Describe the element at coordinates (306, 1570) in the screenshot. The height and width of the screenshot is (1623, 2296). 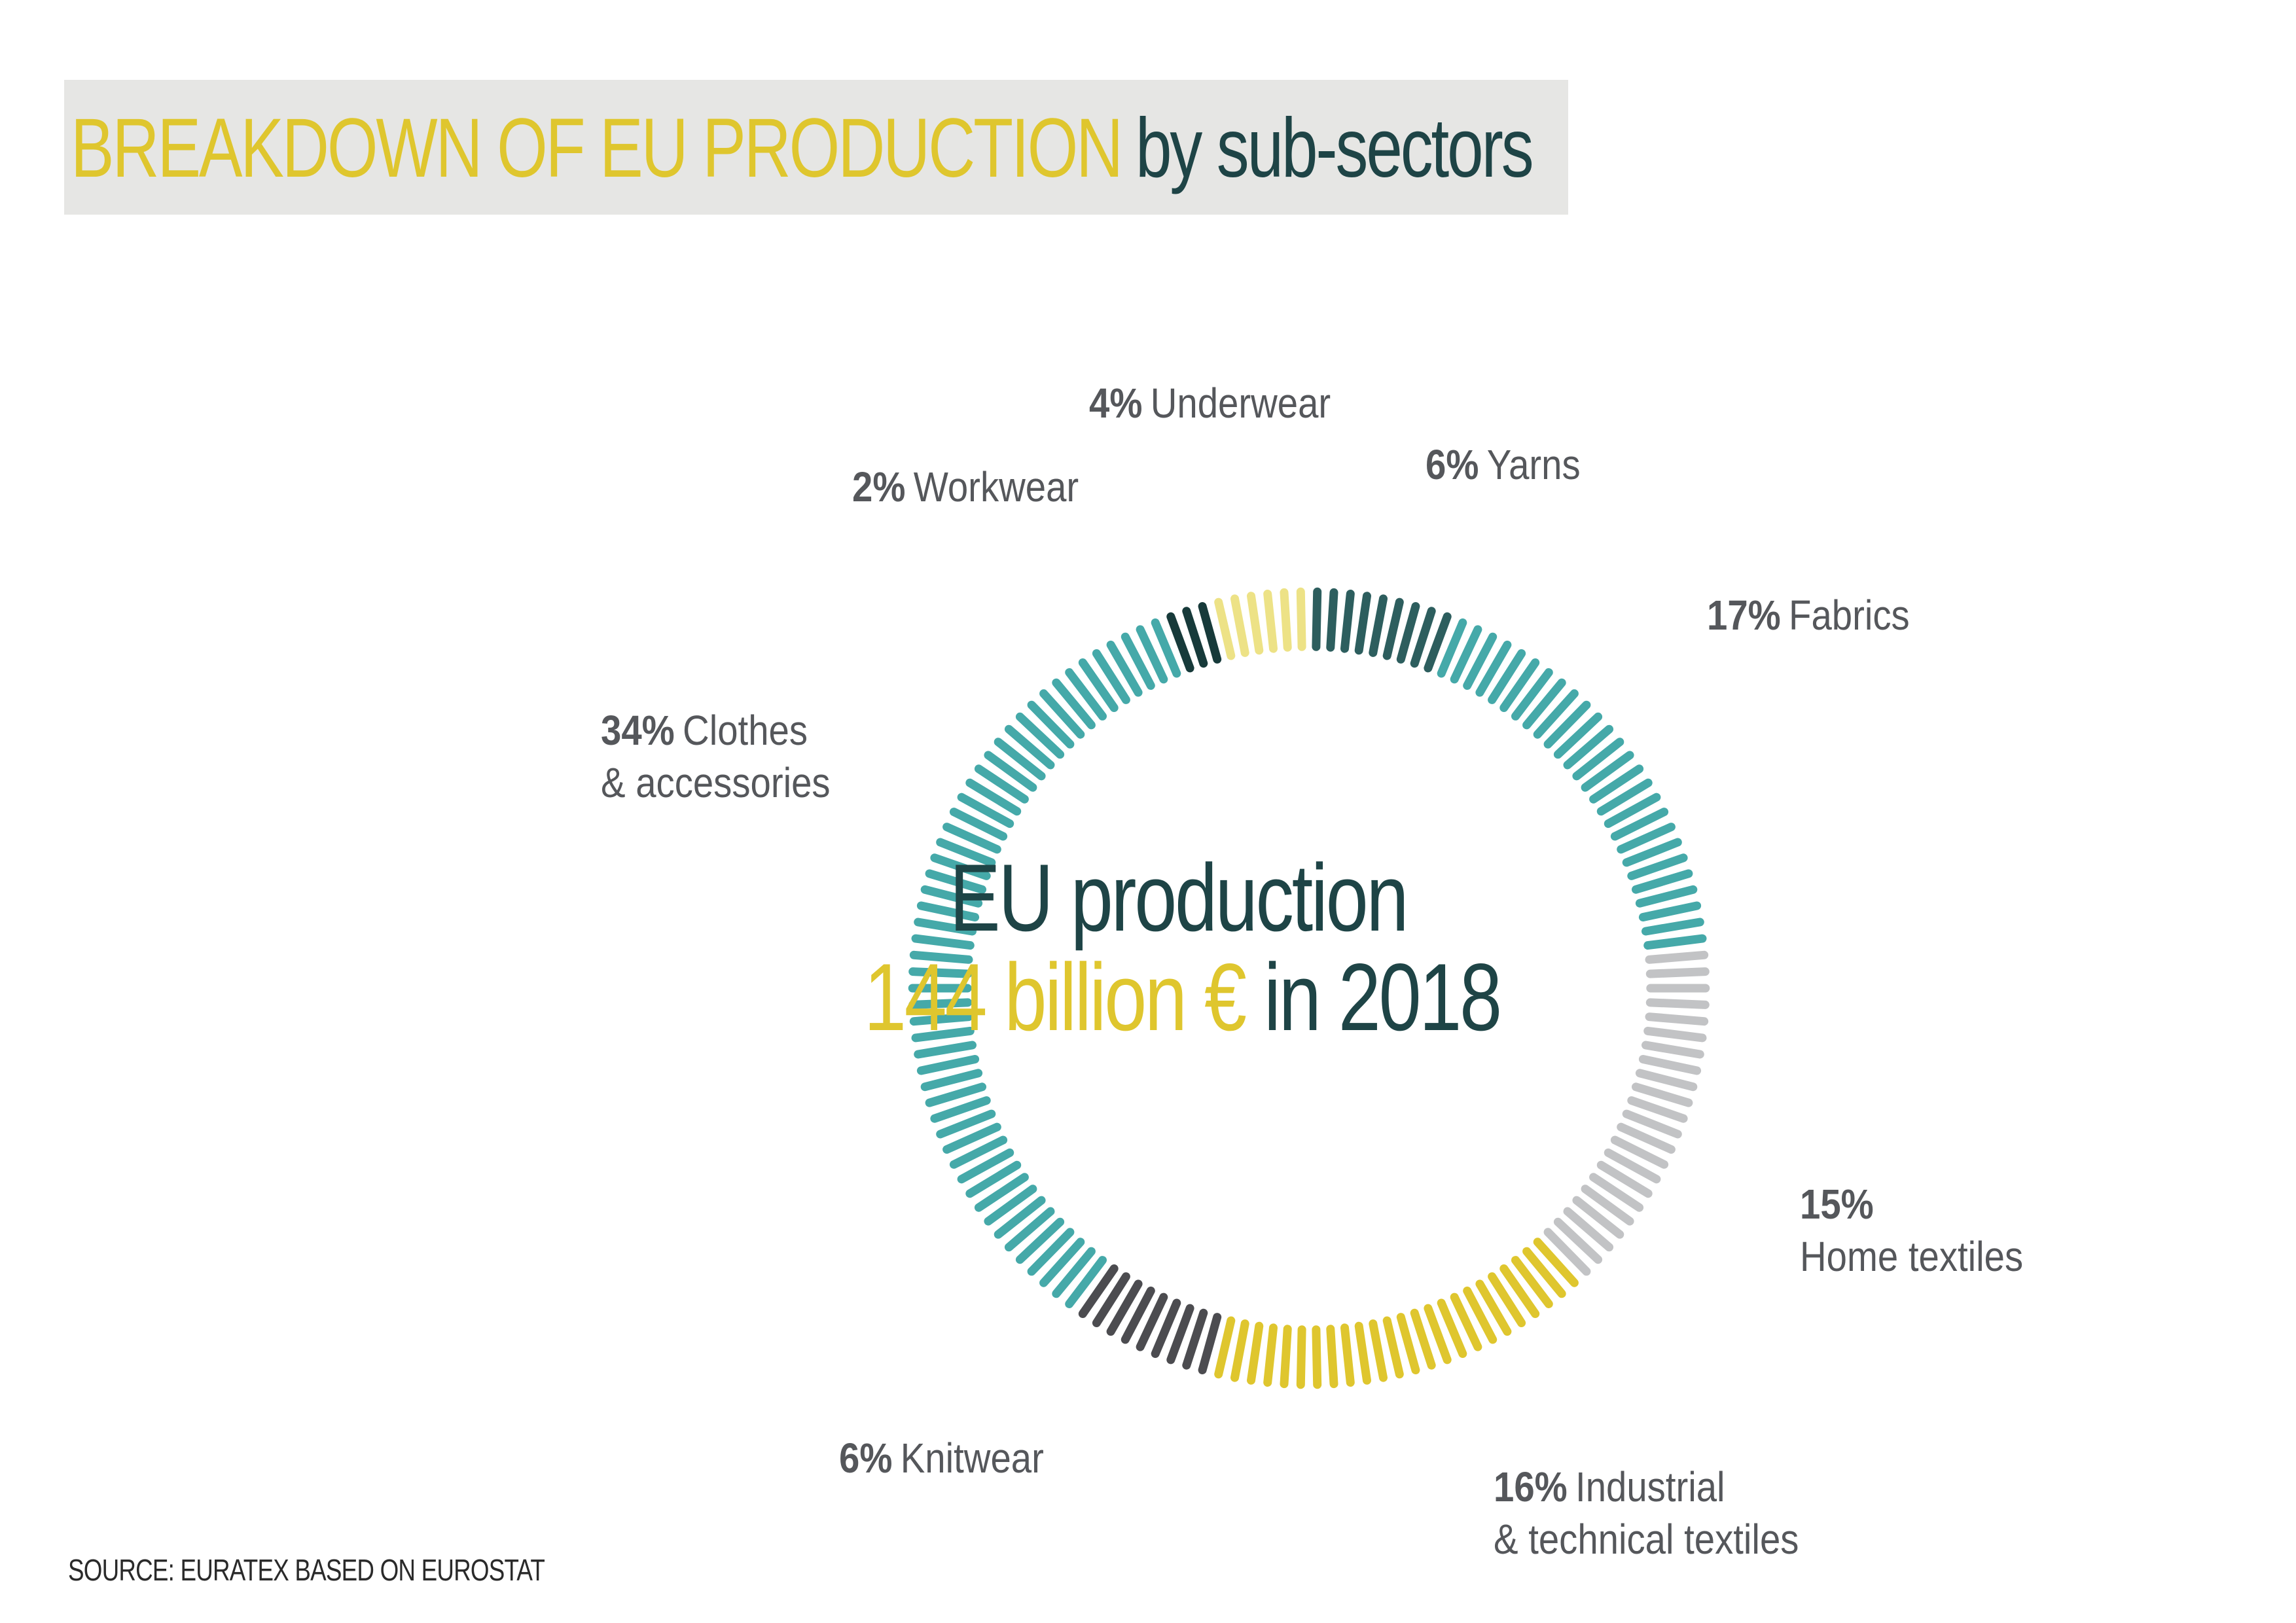
I see `source-note: SOURCE: EURATEX BASED ON EUROSTAT` at that location.